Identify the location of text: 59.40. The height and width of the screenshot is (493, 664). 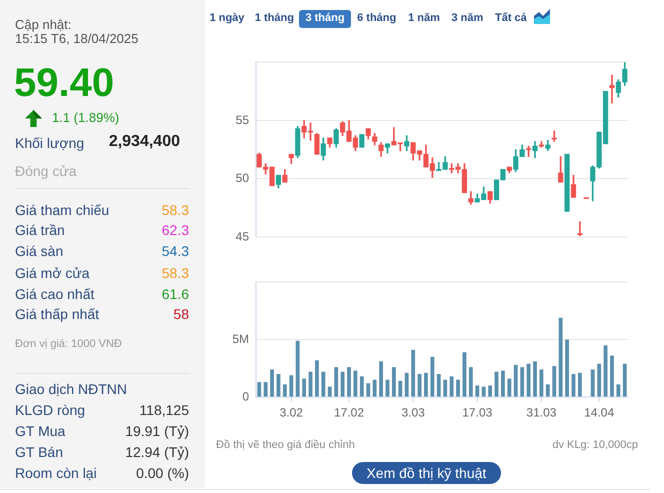
(64, 83).